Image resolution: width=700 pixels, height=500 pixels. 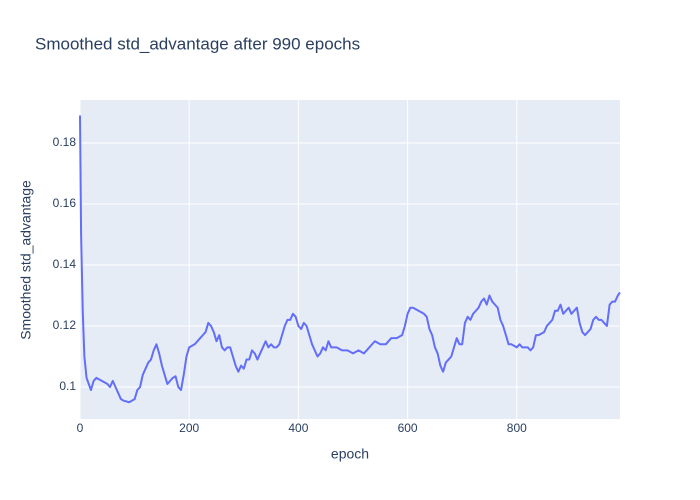 What do you see at coordinates (197, 43) in the screenshot?
I see `chart-title: Smoothed std_advantage after 990 epochs` at bounding box center [197, 43].